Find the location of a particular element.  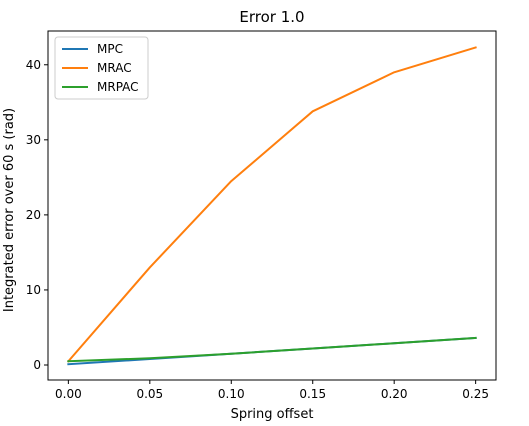

series-line-mrpac is located at coordinates (272, 349).